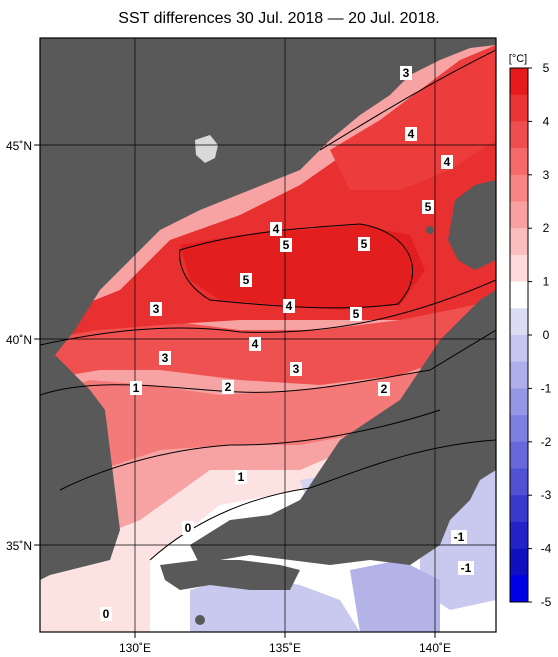 This screenshot has width=558, height=657. Describe the element at coordinates (435, 648) in the screenshot. I see `lon-label-140: 140˚E` at that location.